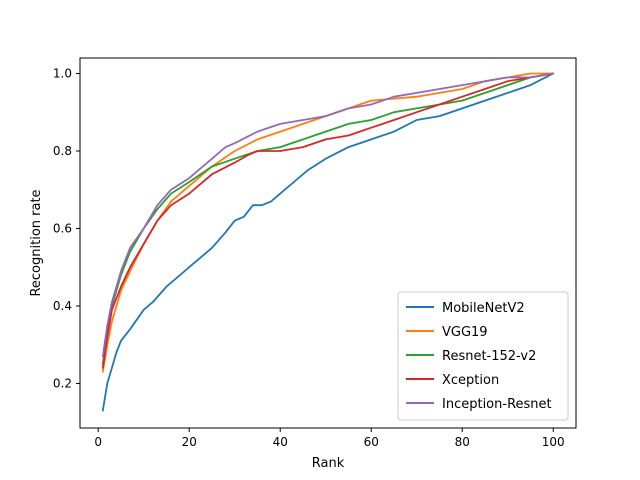  Describe the element at coordinates (470, 380) in the screenshot. I see `legend-label: Xception` at that location.